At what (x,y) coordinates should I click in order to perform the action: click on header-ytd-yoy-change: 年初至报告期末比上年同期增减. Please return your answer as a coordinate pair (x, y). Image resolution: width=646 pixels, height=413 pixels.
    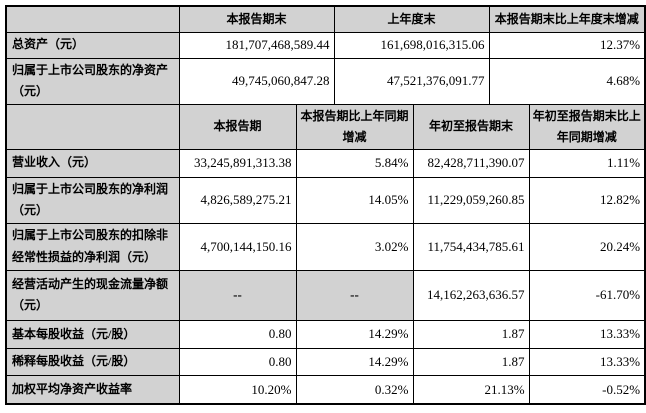
    Looking at the image, I should click on (587, 126).